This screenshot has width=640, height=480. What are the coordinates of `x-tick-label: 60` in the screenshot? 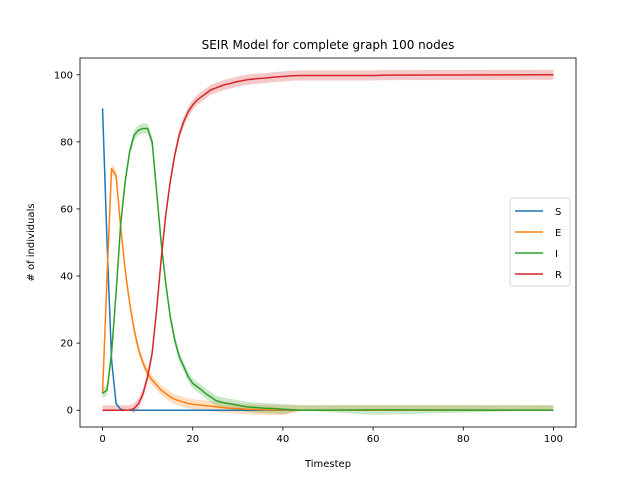 It's located at (373, 439).